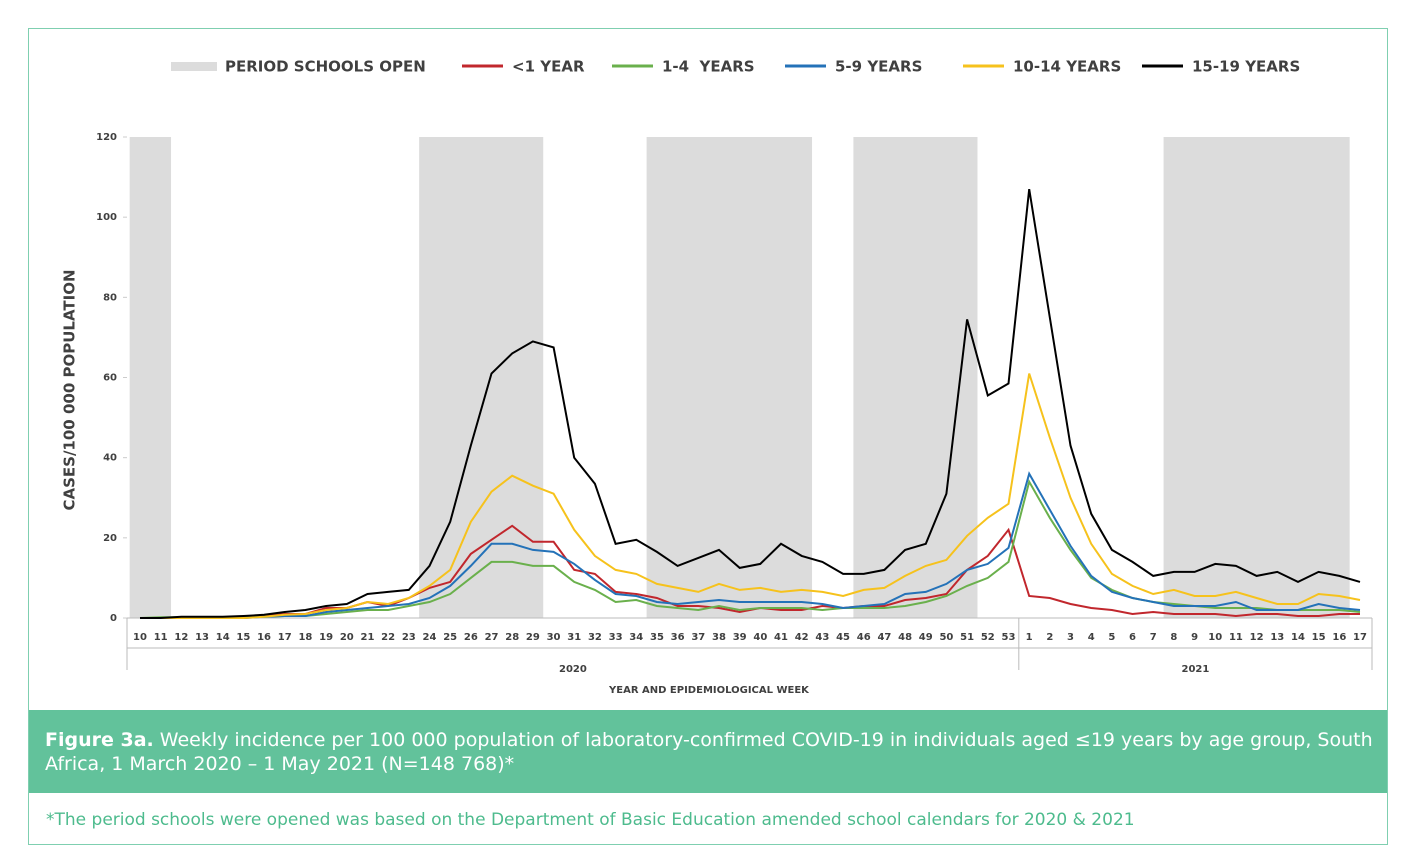  Describe the element at coordinates (367, 637) in the screenshot. I see `x-tick-label: 21` at that location.